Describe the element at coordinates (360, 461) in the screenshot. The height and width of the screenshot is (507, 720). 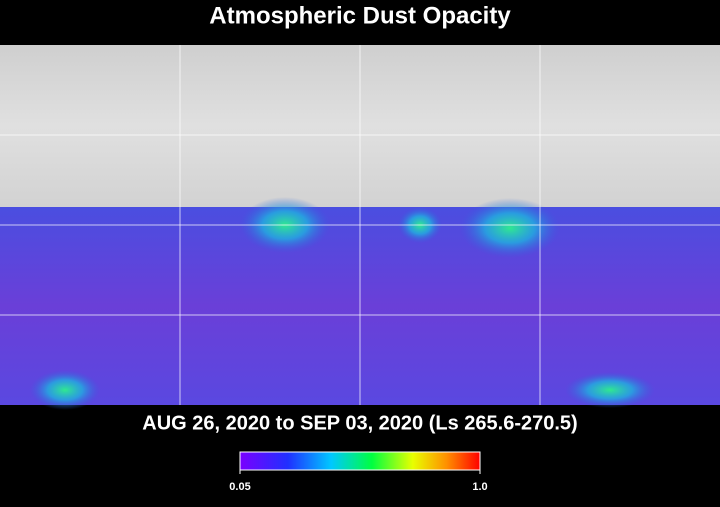
I see `colorbar` at that location.